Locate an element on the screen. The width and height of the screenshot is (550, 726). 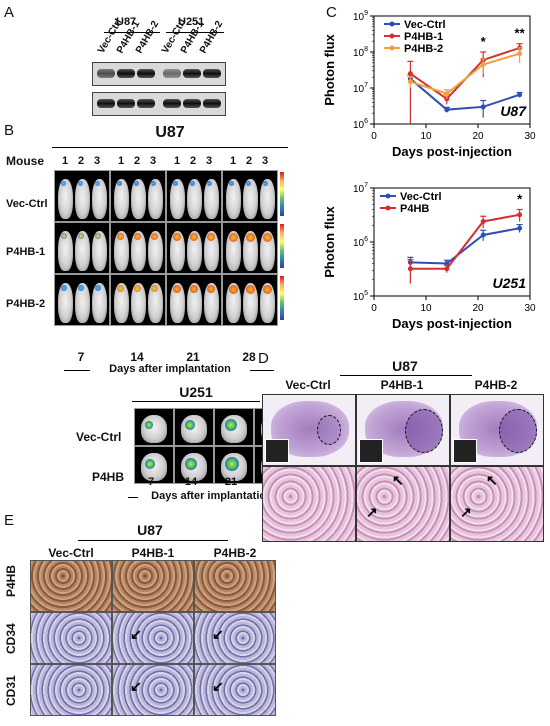
histo-col-label: P4HB-1 is located at coordinates (402, 385).